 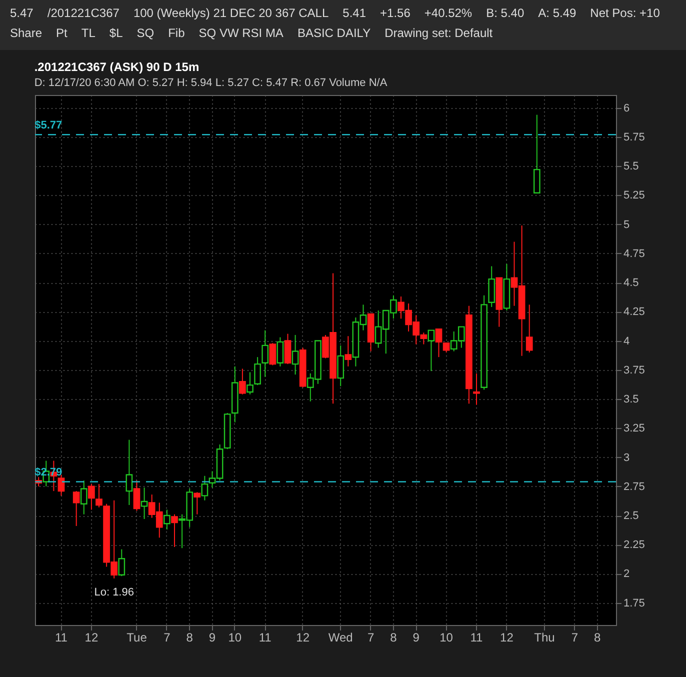 What do you see at coordinates (634, 486) in the screenshot?
I see `y-tick-label: 2.75` at bounding box center [634, 486].